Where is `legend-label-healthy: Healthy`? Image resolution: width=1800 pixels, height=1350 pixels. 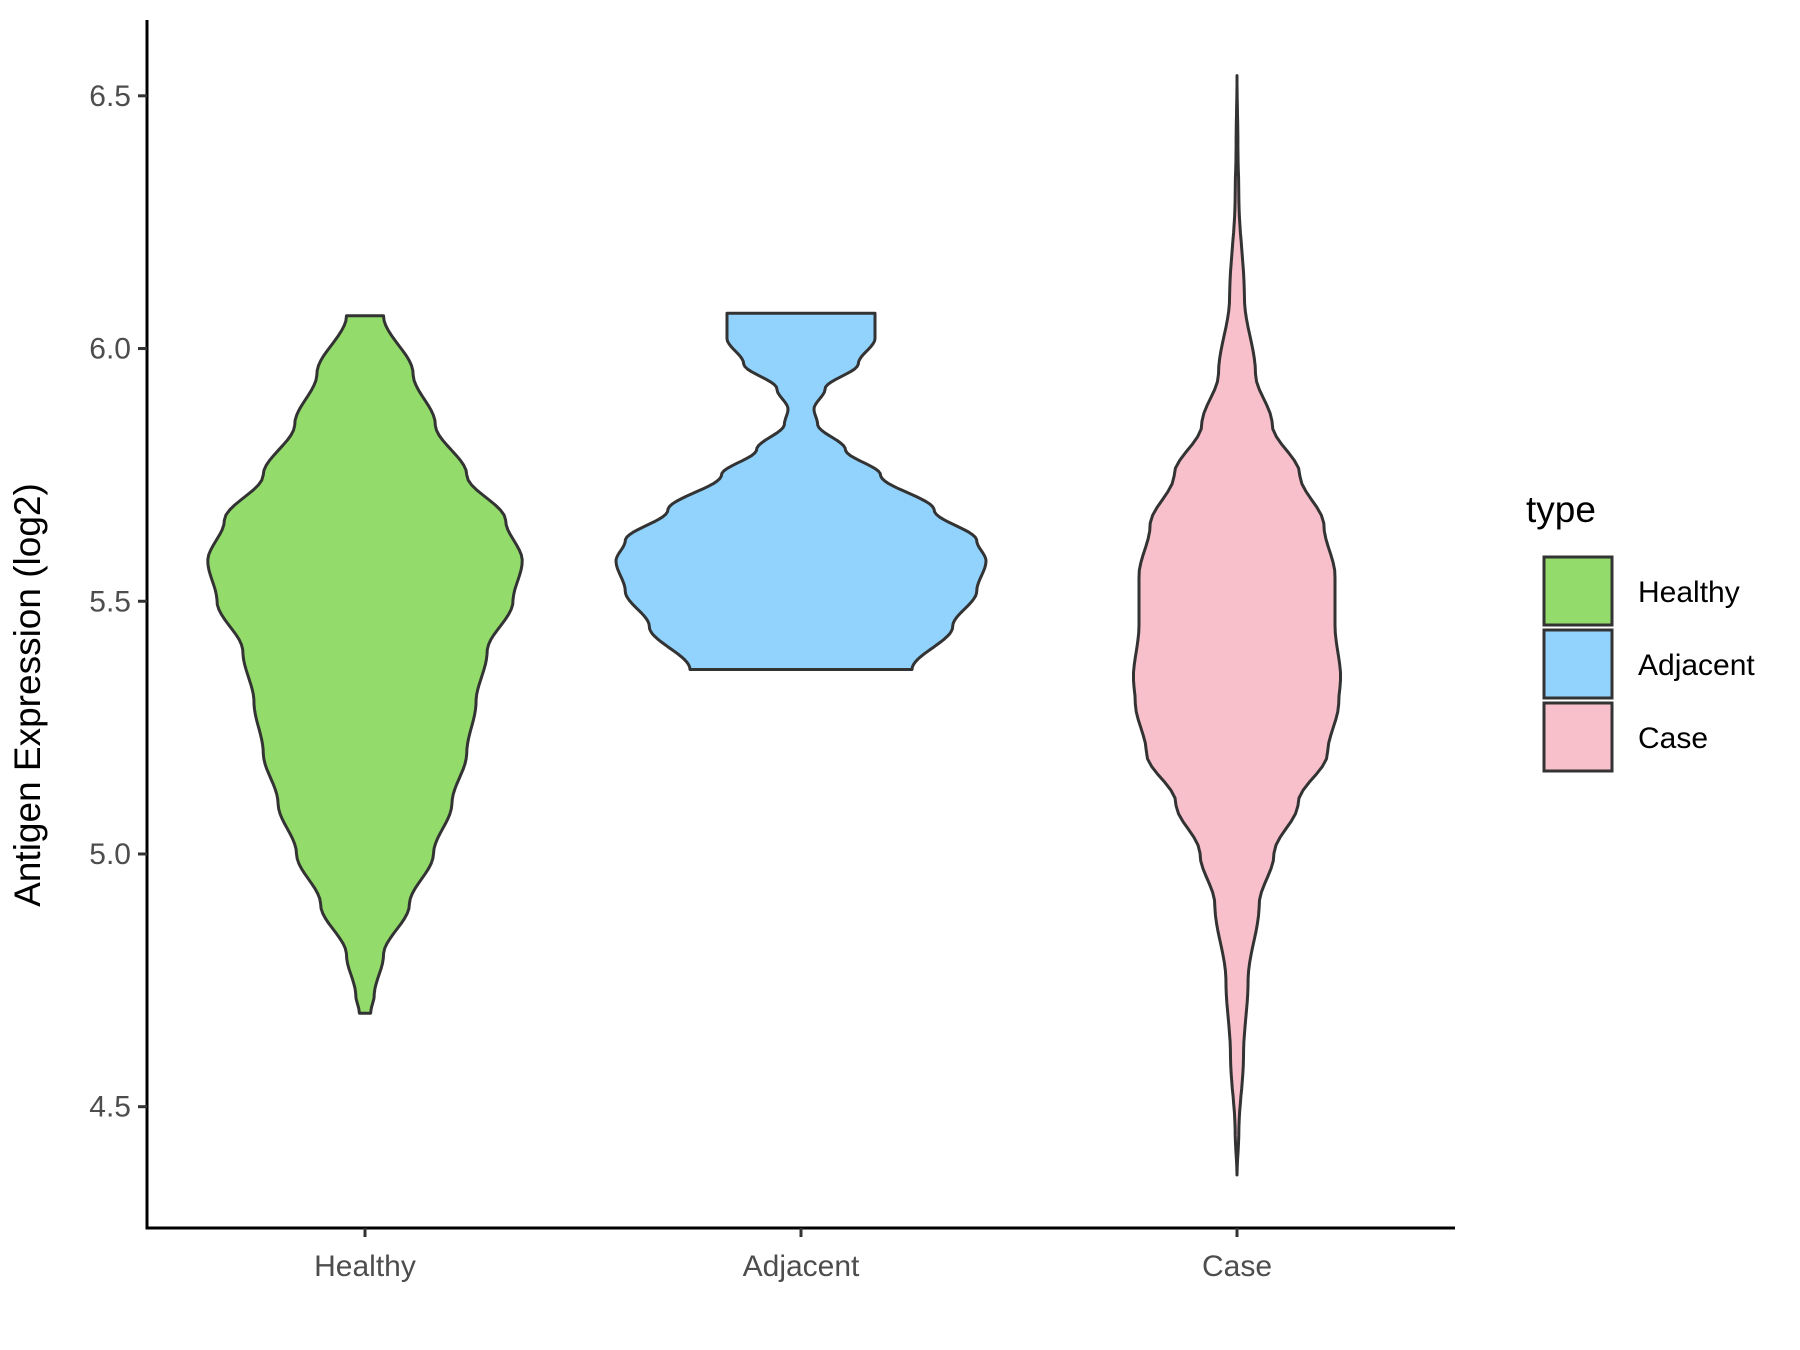 legend-label-healthy: Healthy is located at coordinates (1689, 592).